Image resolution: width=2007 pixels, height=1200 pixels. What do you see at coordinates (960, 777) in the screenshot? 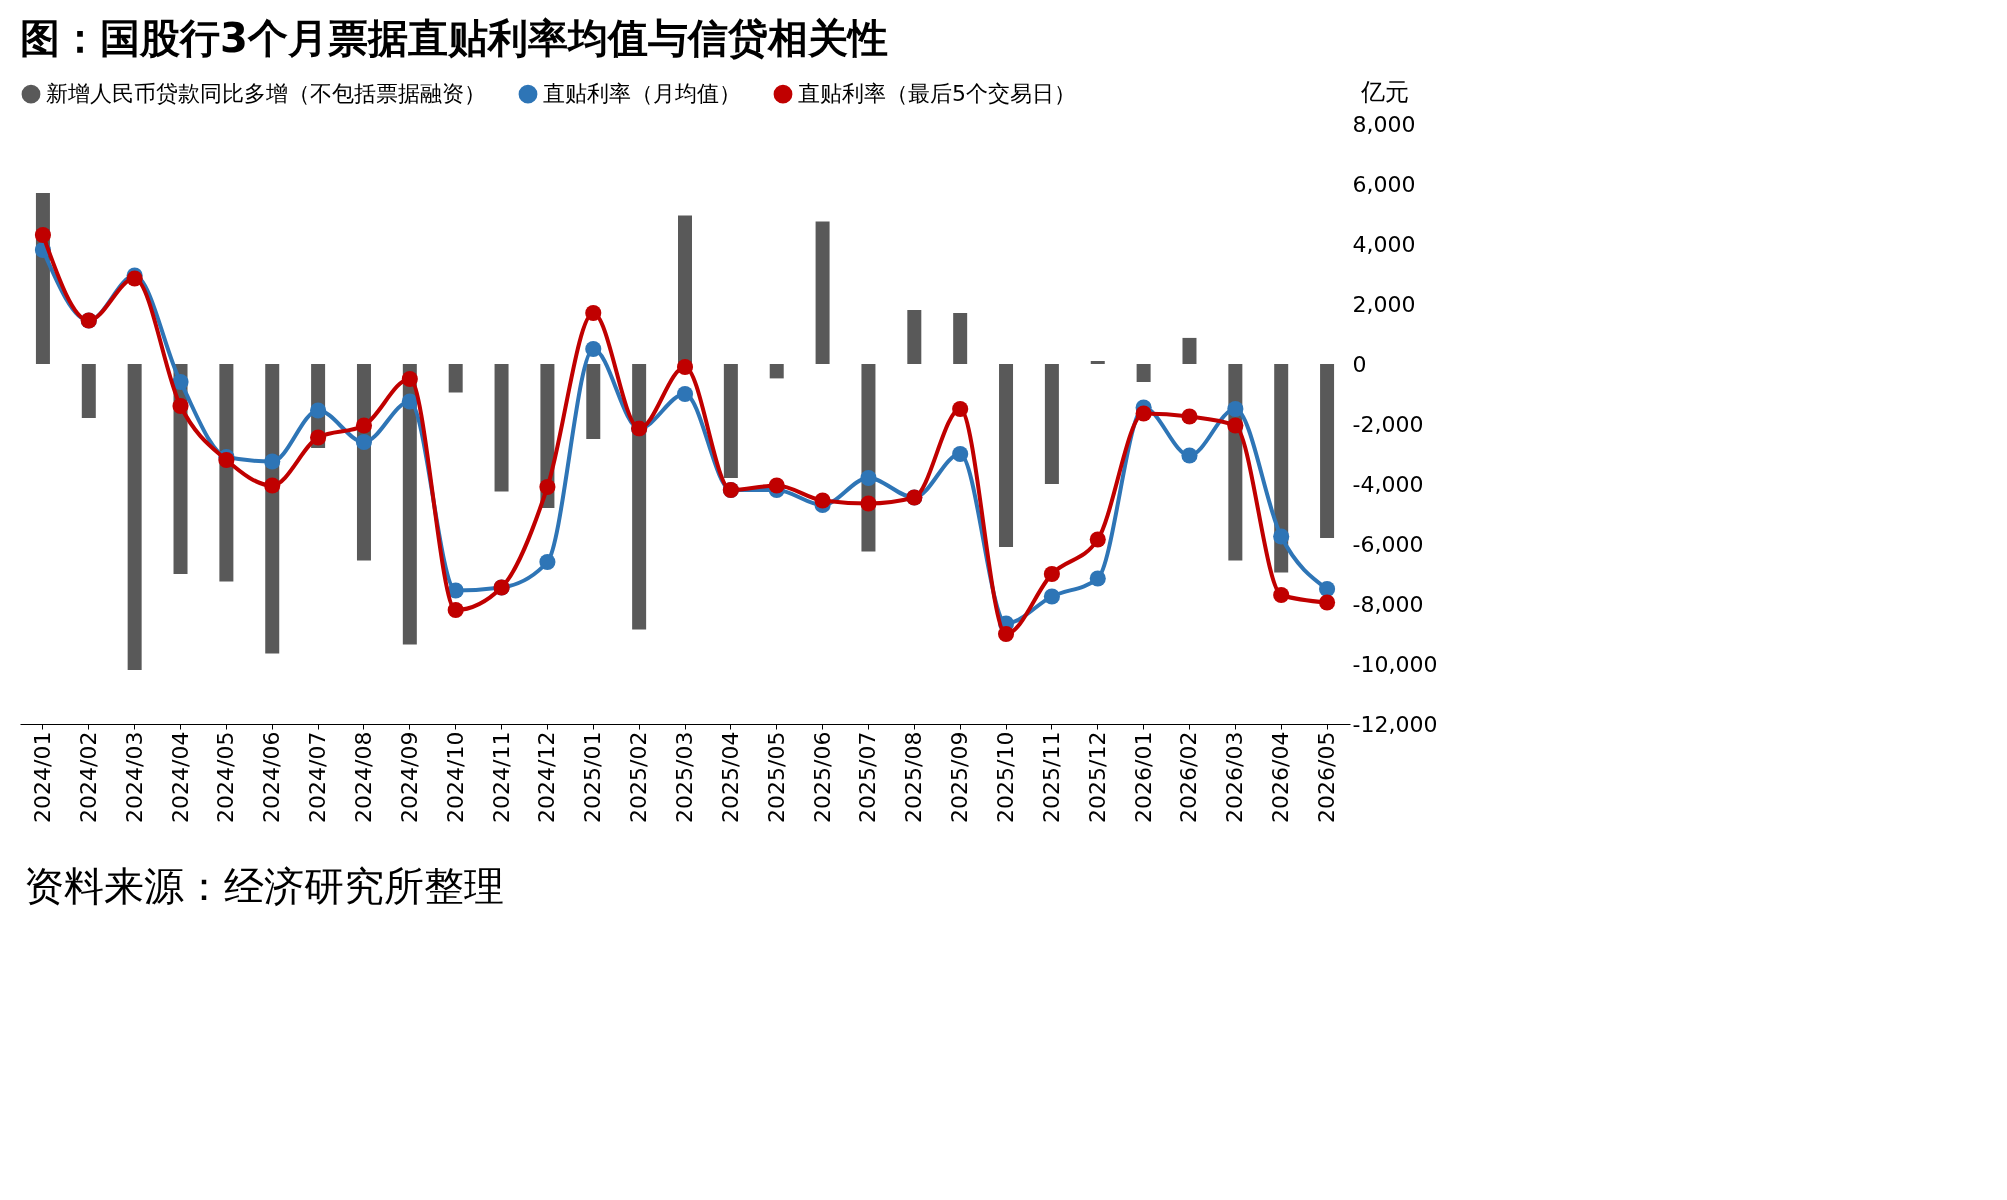
I see `x-tick-label: 2025/09` at bounding box center [960, 777].